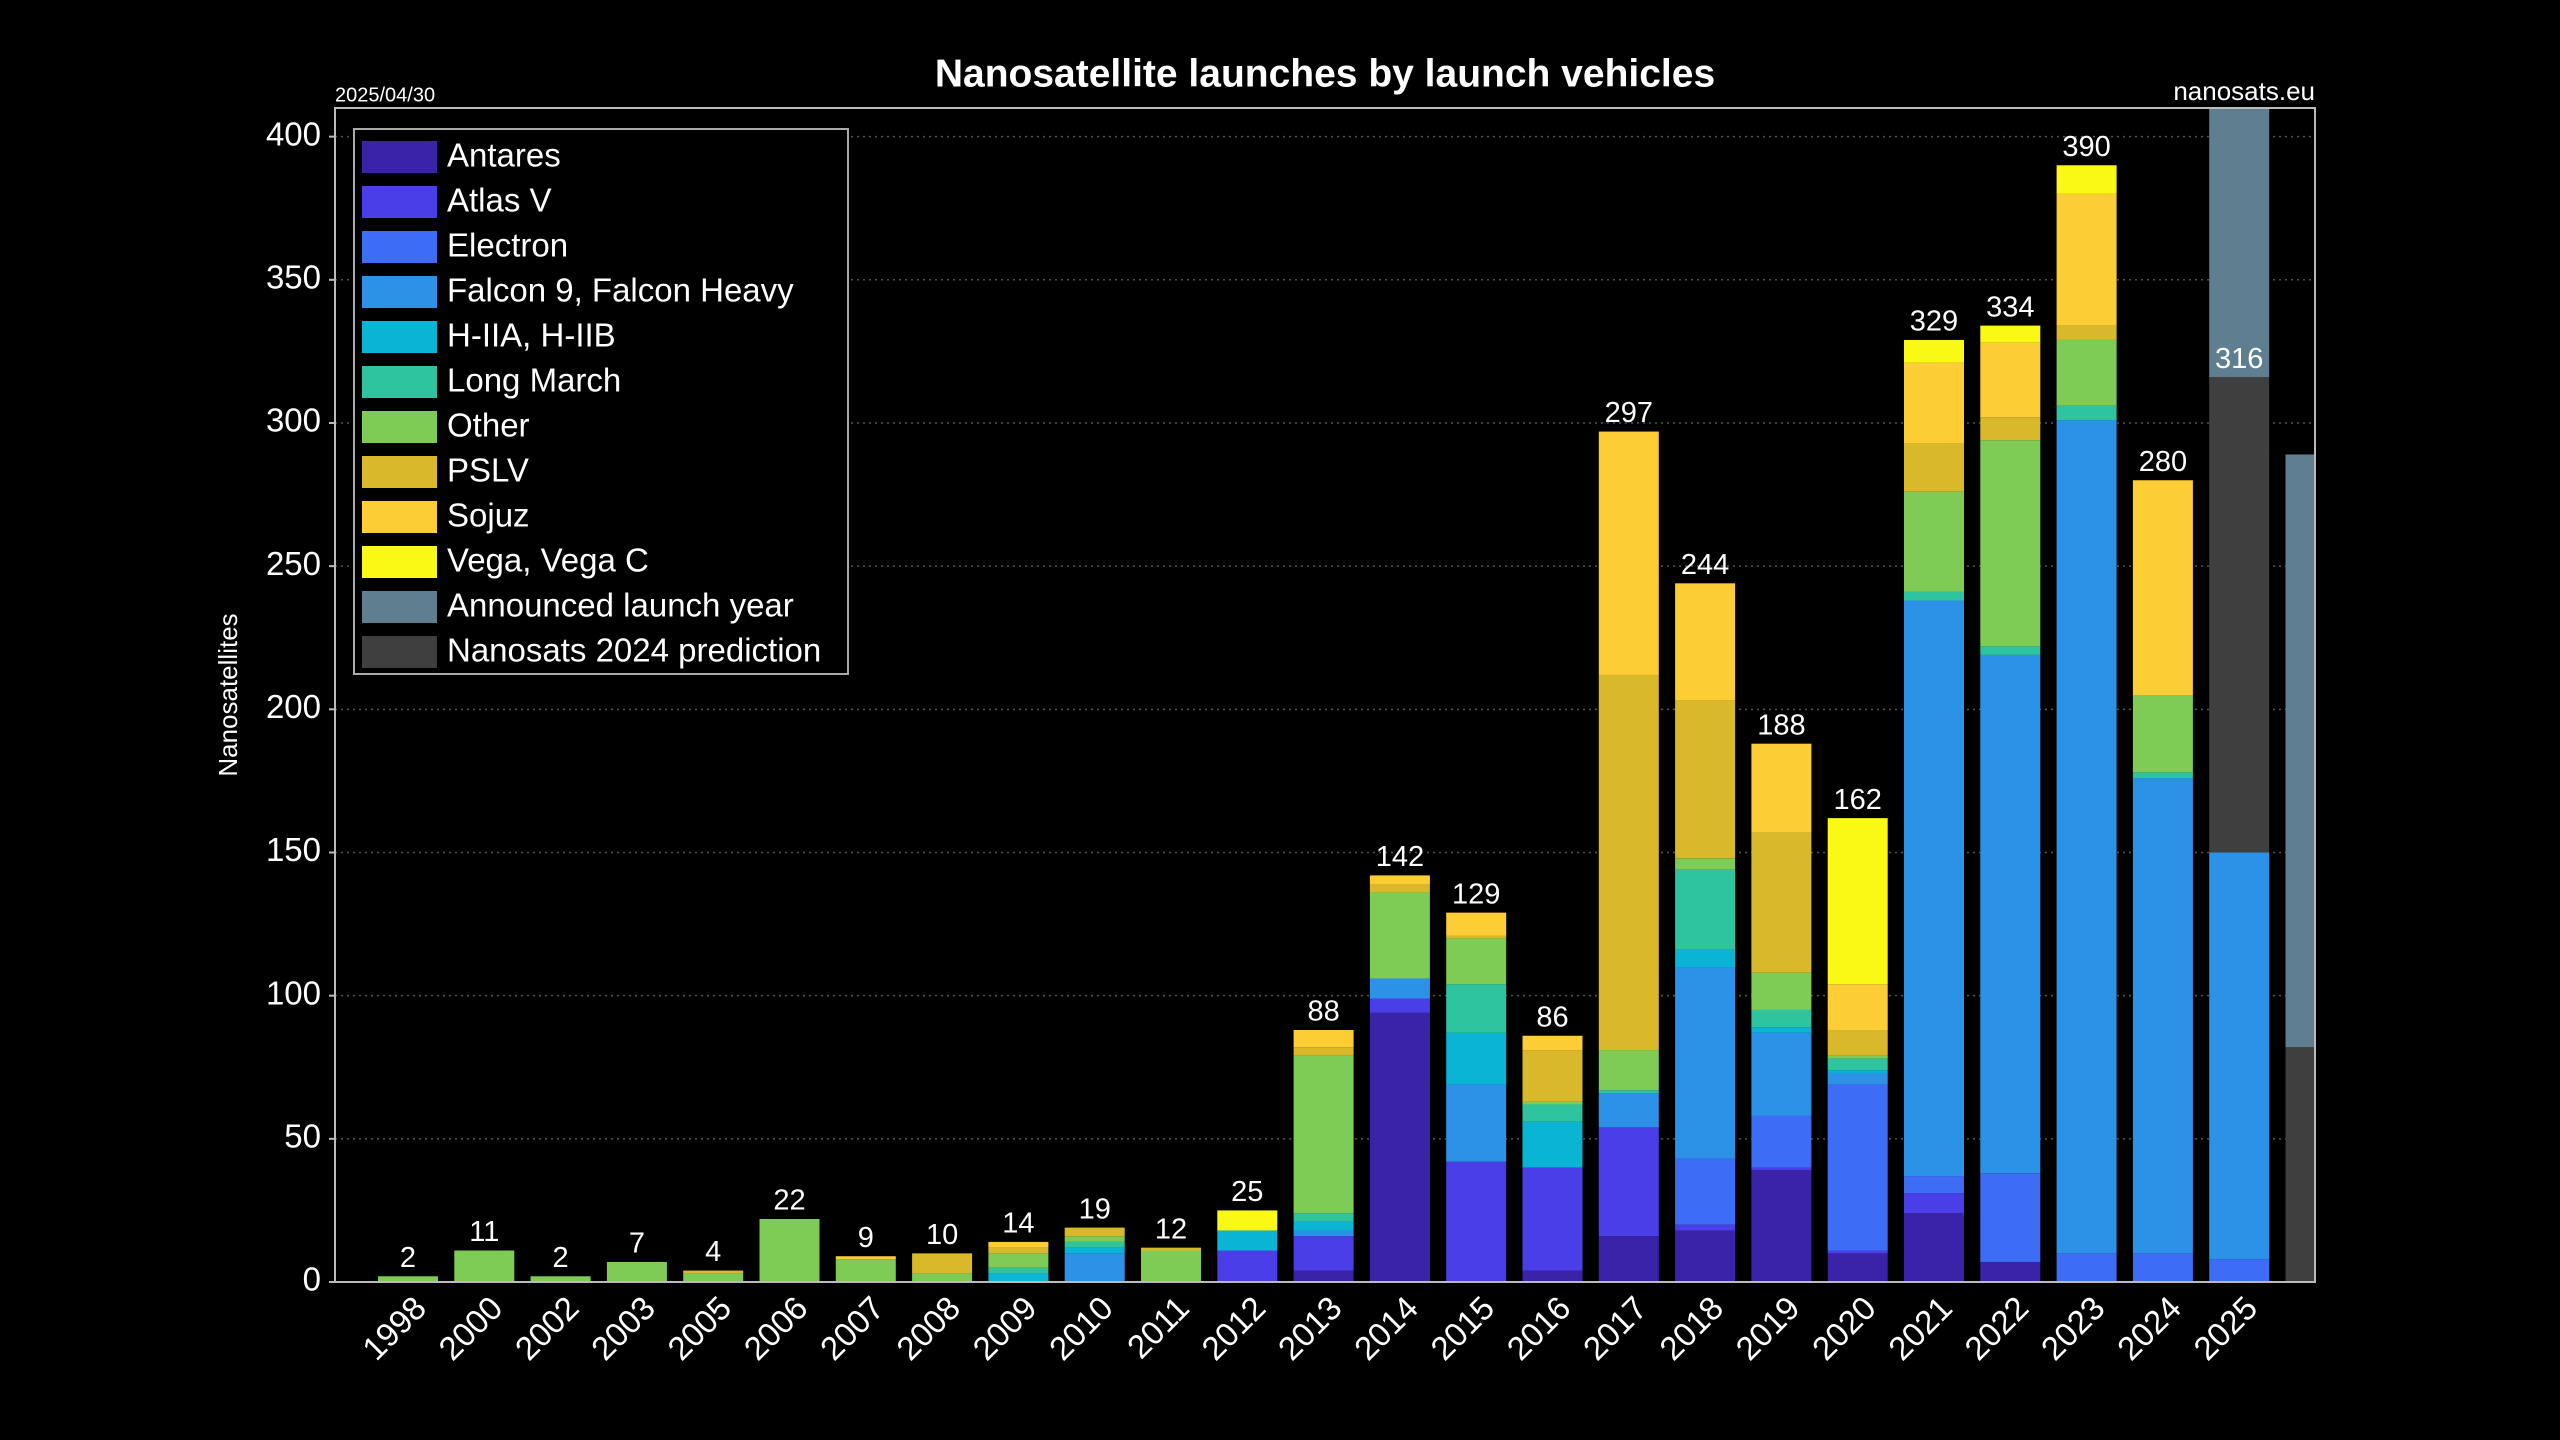  Describe the element at coordinates (2244, 91) in the screenshot. I see `source-label: nanosats.eu` at that location.